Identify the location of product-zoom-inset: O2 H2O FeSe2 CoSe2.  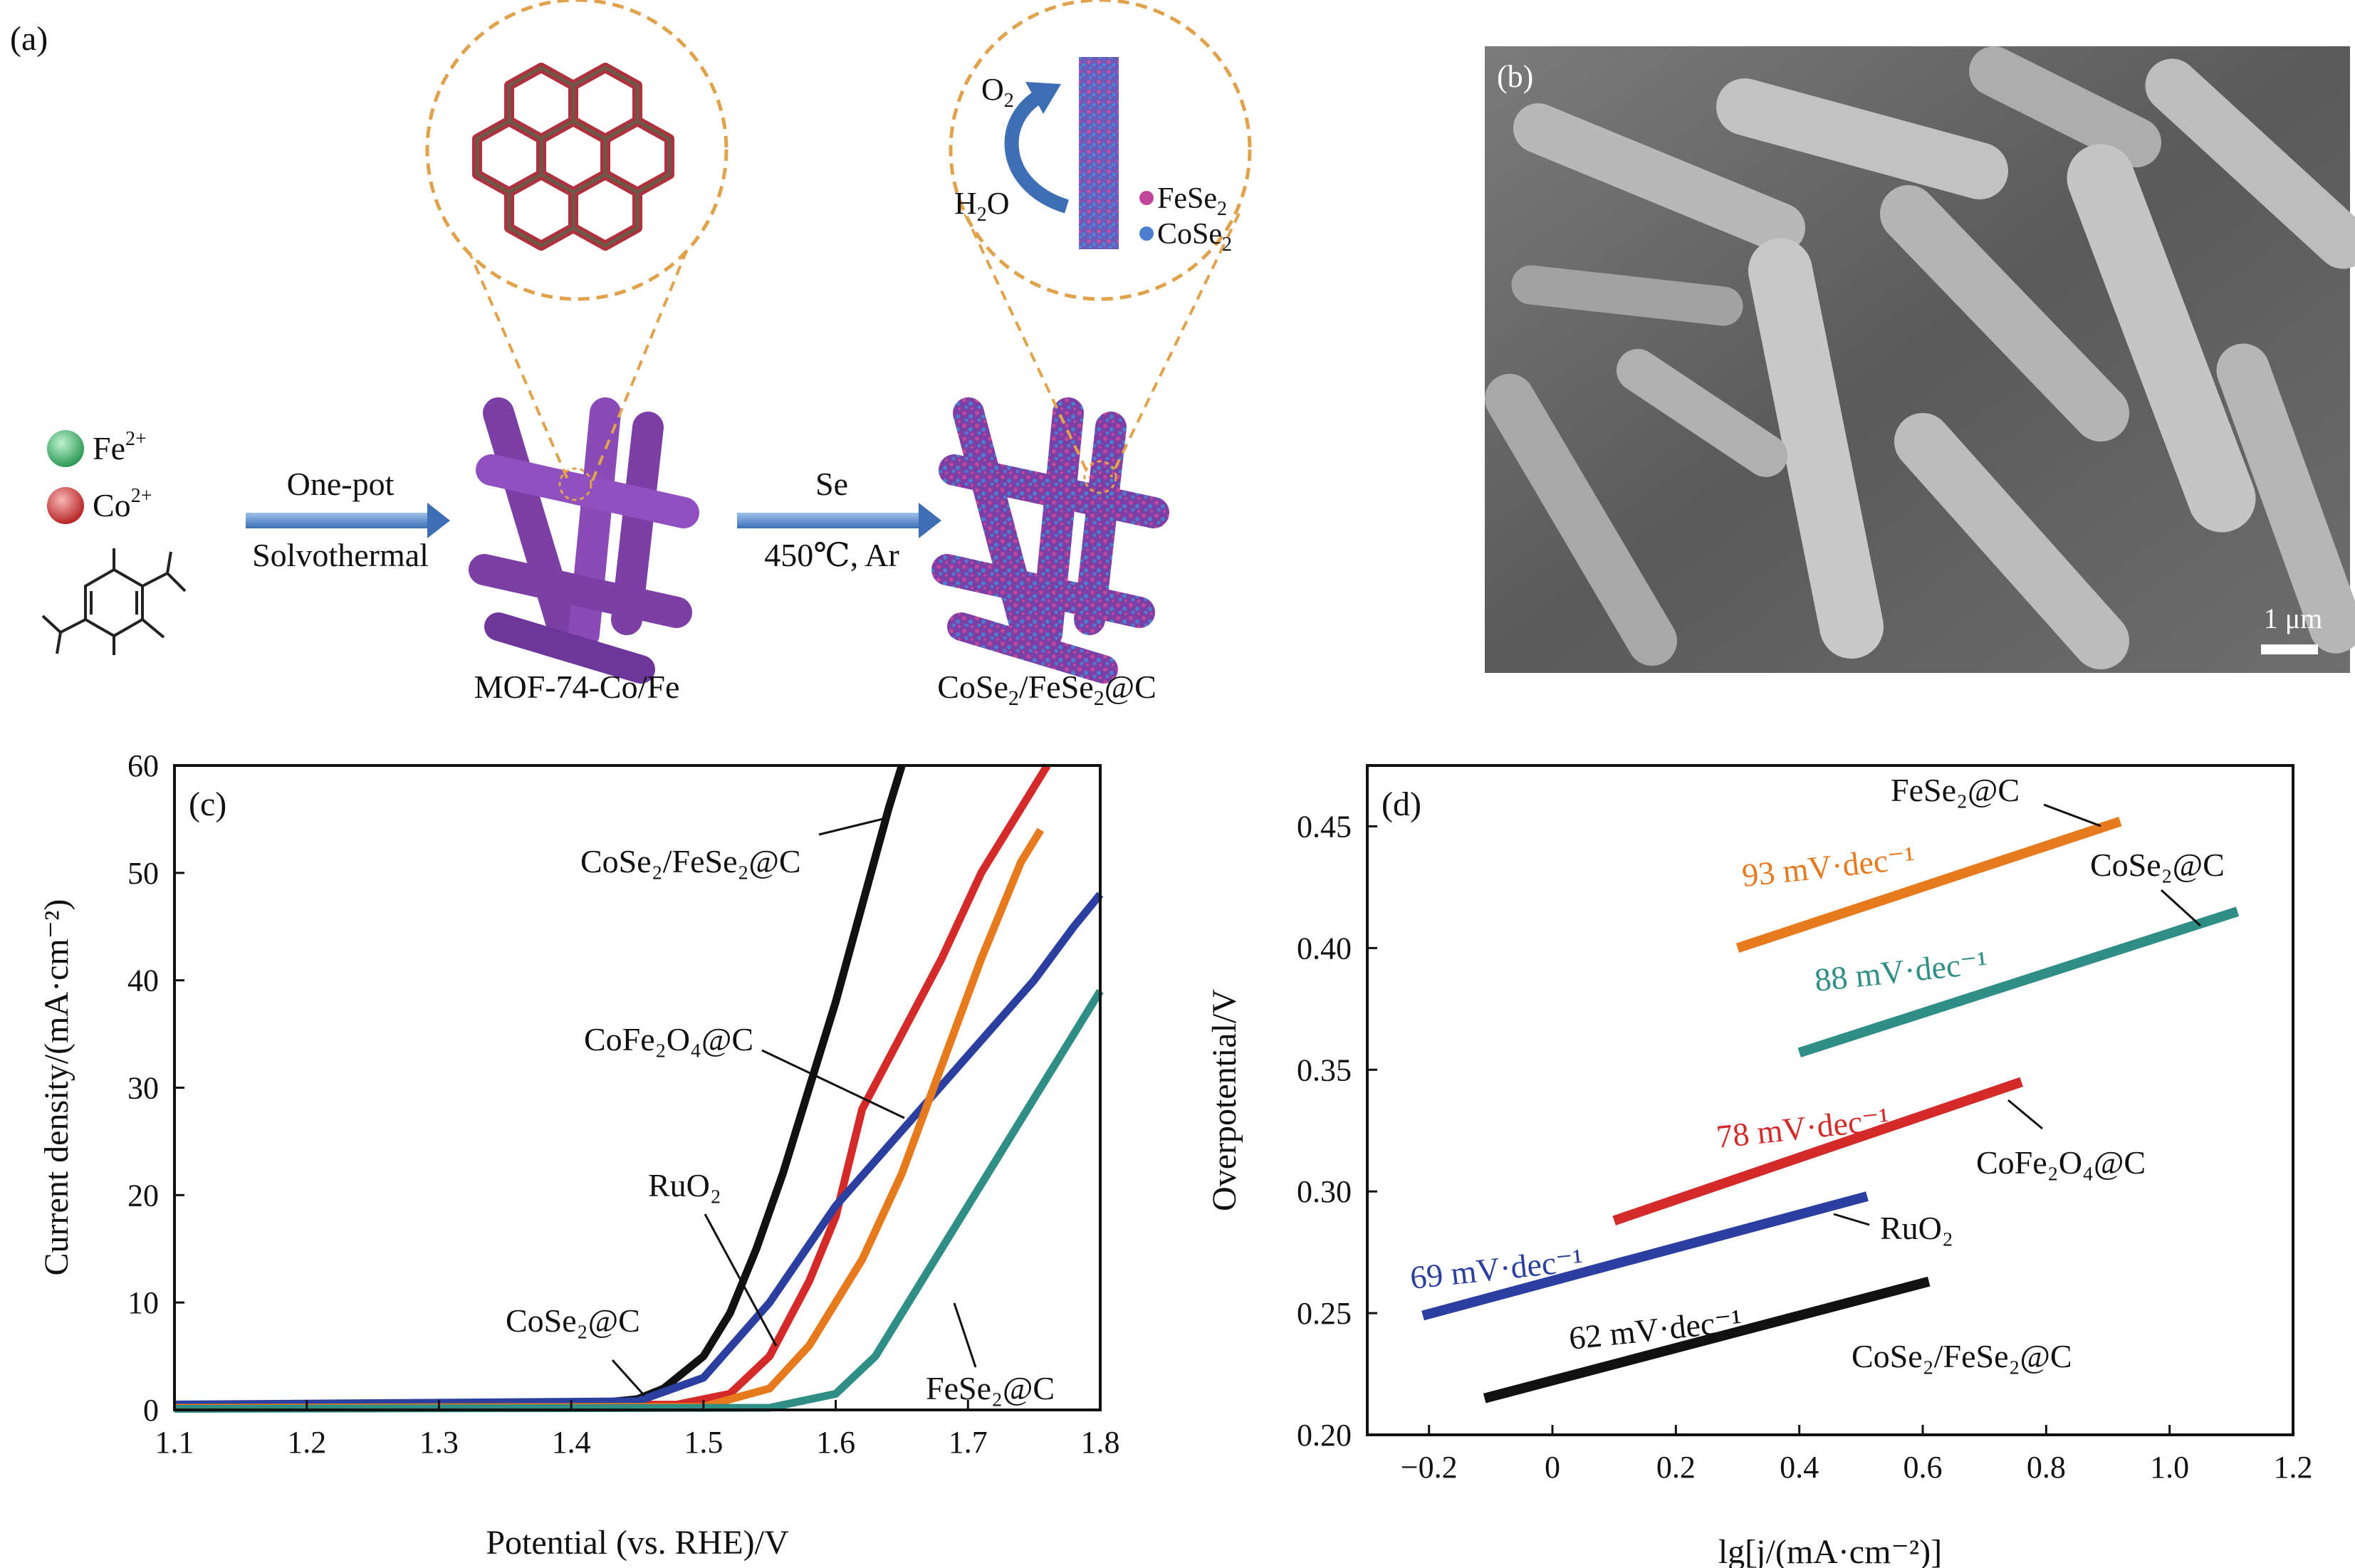
(1100, 247).